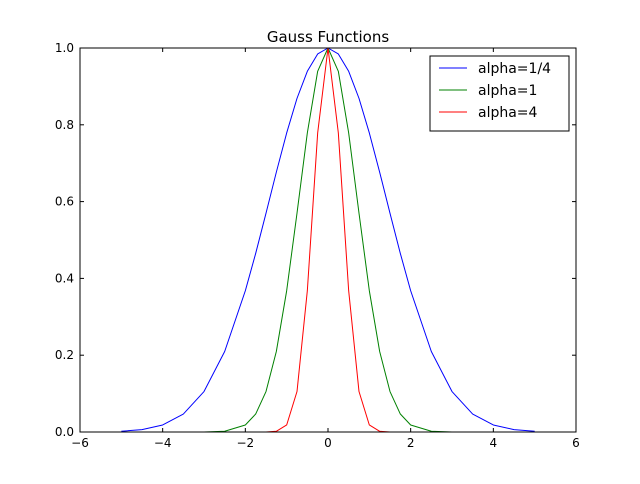 The image size is (640, 484). Describe the element at coordinates (80, 443) in the screenshot. I see `x-tick-label: −6` at that location.